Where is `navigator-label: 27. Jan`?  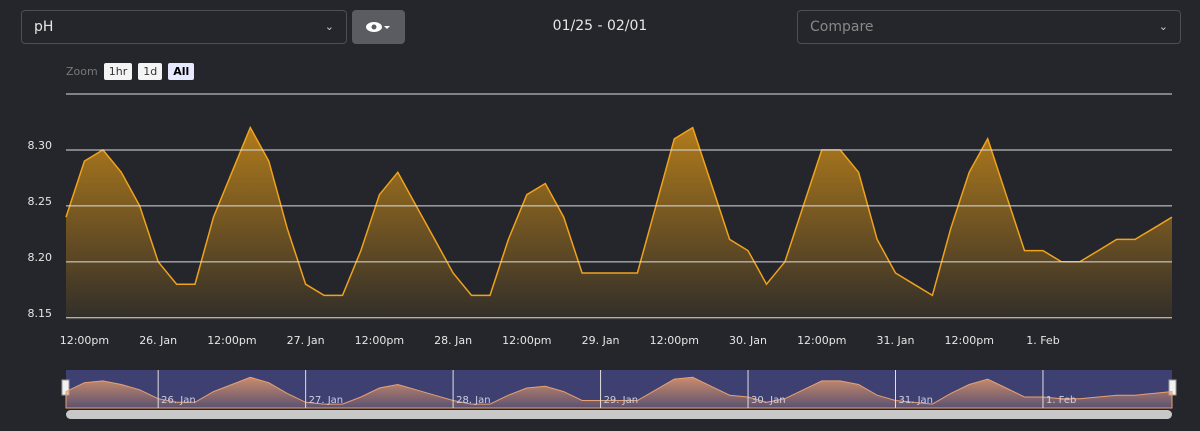
navigator-label: 27. Jan is located at coordinates (326, 400).